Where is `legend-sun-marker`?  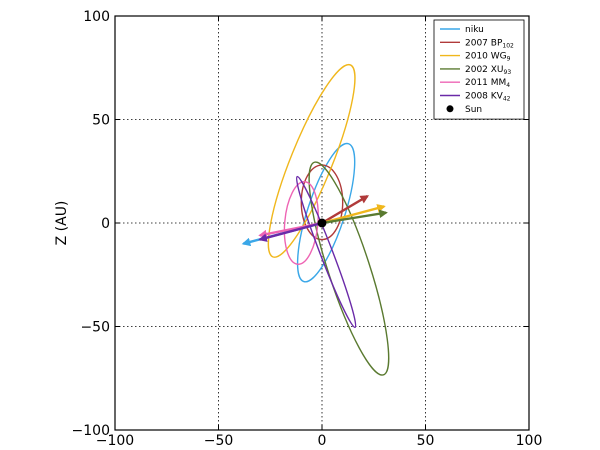 legend-sun-marker is located at coordinates (450, 109).